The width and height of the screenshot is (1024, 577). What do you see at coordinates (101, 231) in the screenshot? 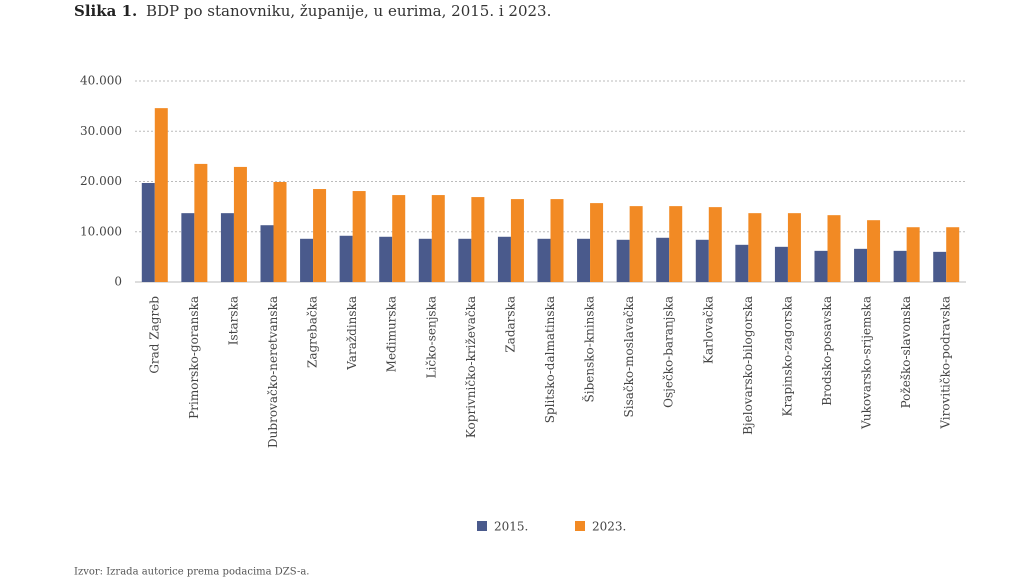
I see `y-tick-label: 10.000` at bounding box center [101, 231].